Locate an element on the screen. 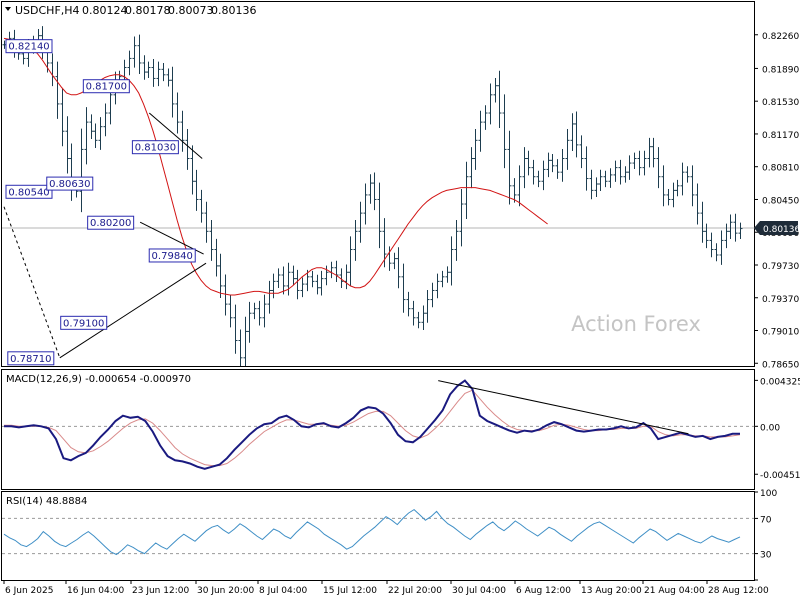  time-tick-label: 30 Jul 04:00 is located at coordinates (479, 591).